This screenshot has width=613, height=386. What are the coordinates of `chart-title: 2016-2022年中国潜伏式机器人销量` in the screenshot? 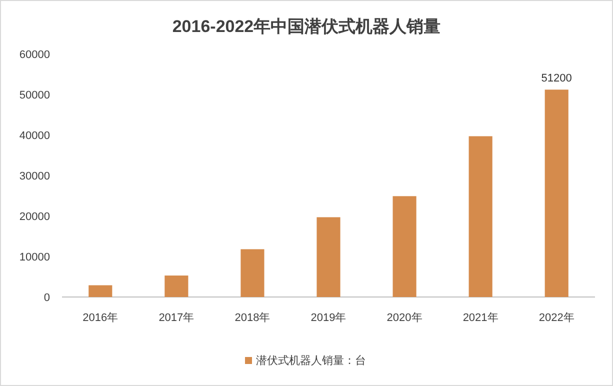 It's located at (306, 26).